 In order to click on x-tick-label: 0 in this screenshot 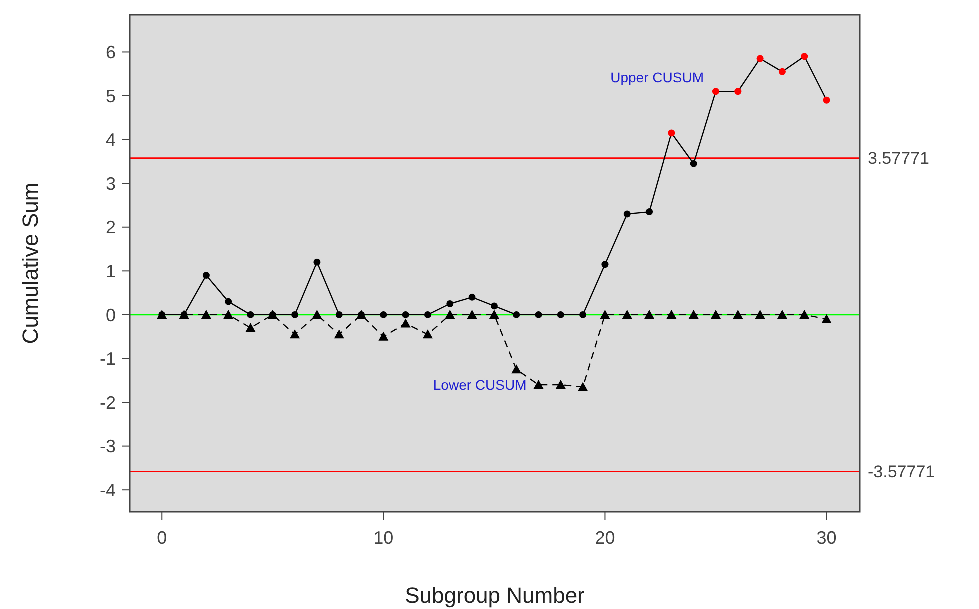, I will do `click(162, 538)`.